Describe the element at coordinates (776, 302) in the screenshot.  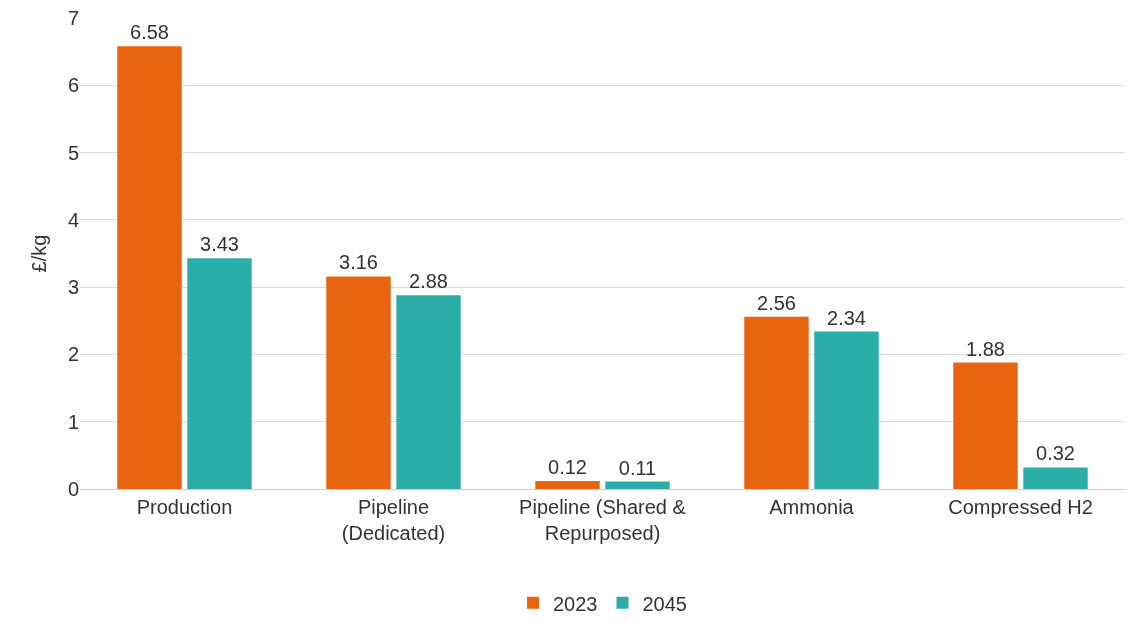
I see `data-label: 2.56` at that location.